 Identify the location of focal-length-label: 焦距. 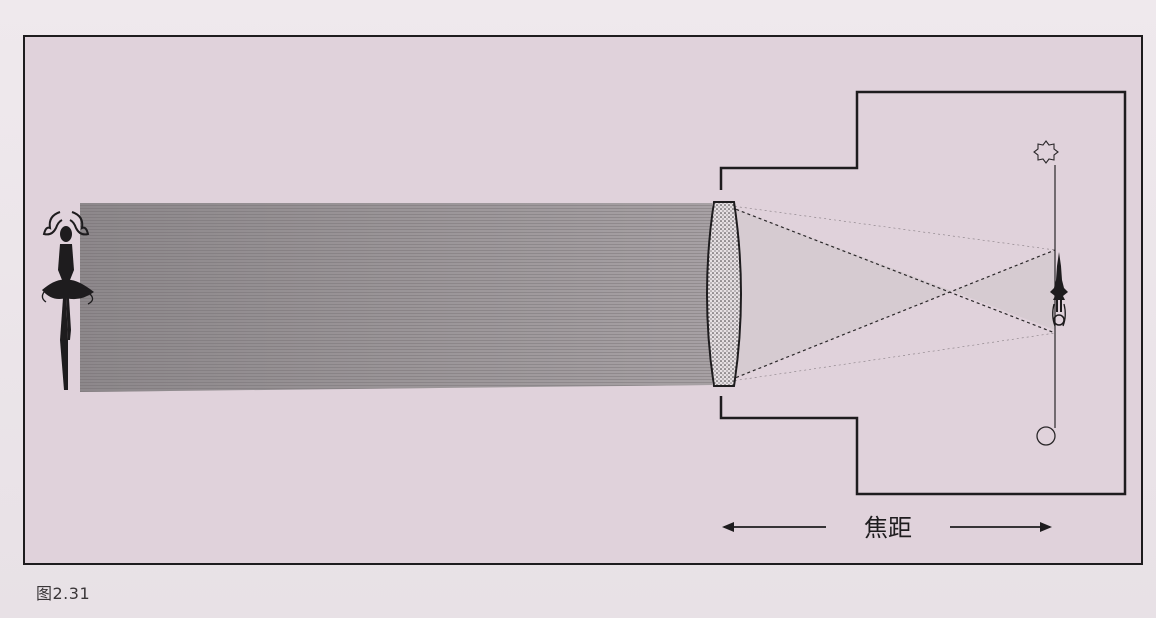
(888, 528).